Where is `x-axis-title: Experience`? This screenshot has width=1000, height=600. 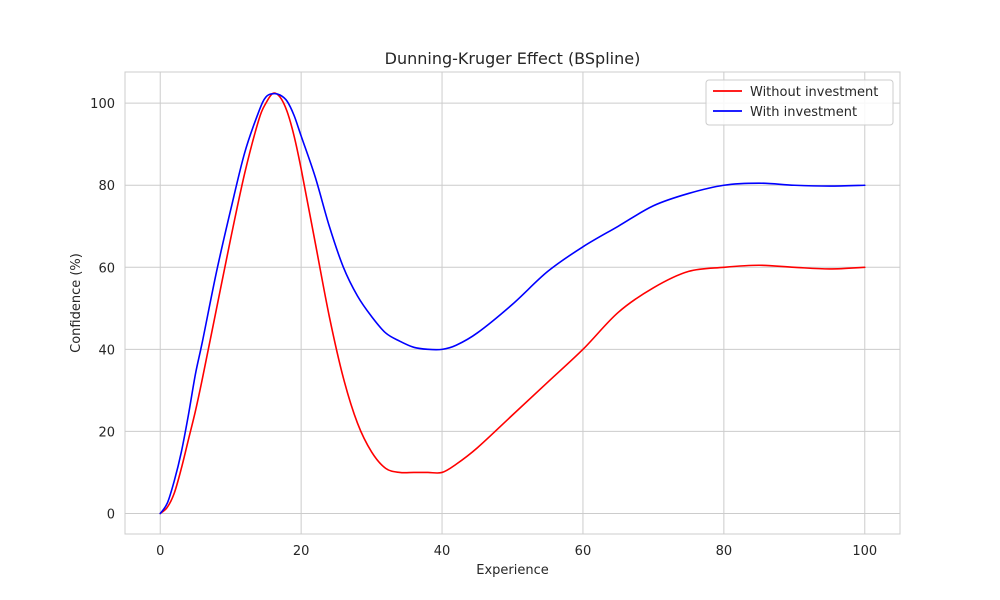
x-axis-title: Experience is located at coordinates (512, 570).